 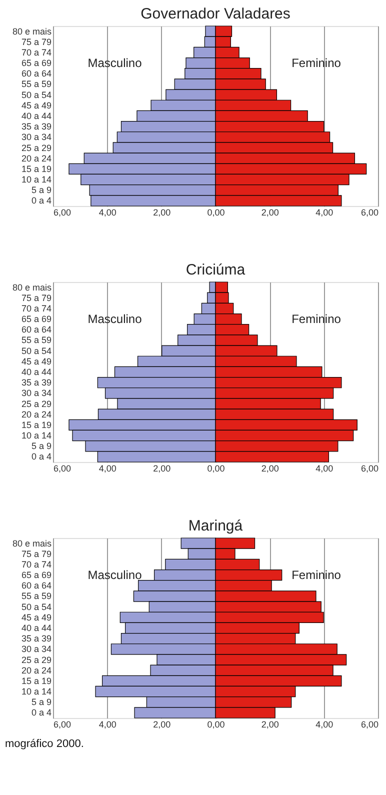 What do you see at coordinates (216, 526) in the screenshot?
I see `chart-title: Maringá` at bounding box center [216, 526].